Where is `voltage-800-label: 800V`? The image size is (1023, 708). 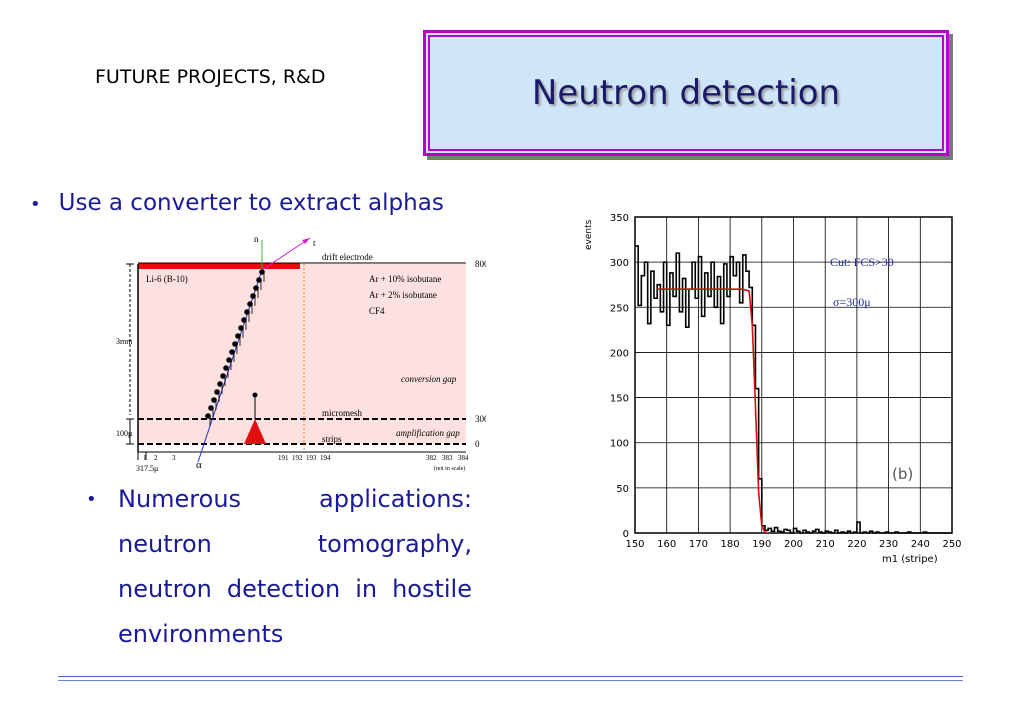 voltage-800-label: 800V is located at coordinates (480, 264).